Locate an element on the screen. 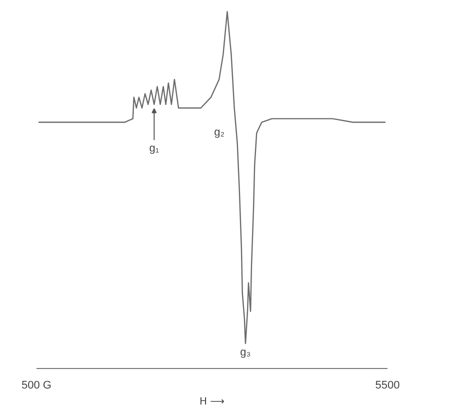 The image size is (457, 410). annotation: g₁ is located at coordinates (154, 148).